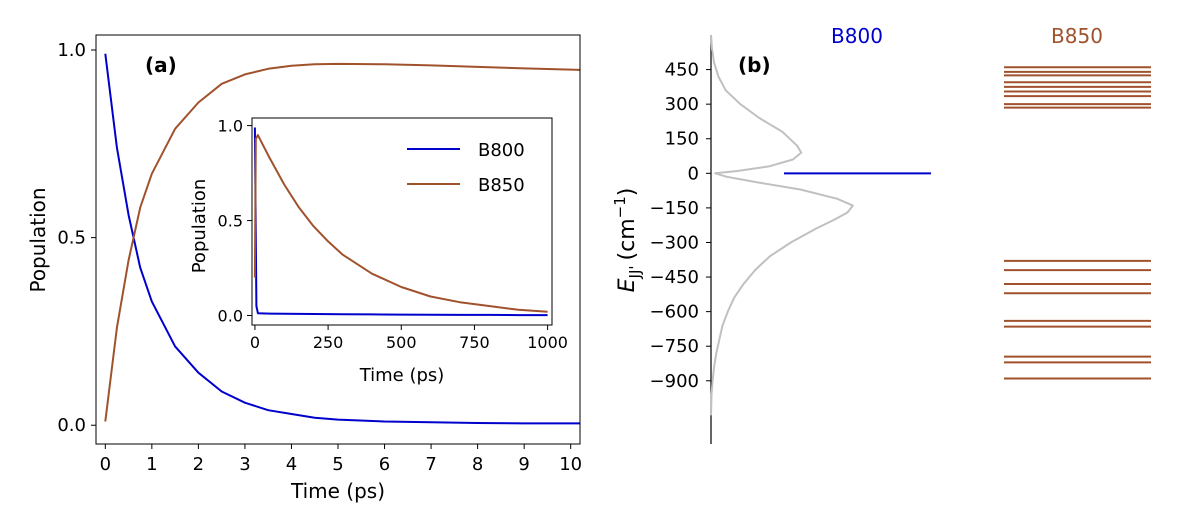  I want to click on inset-x-tick-label: 250, so click(328, 342).